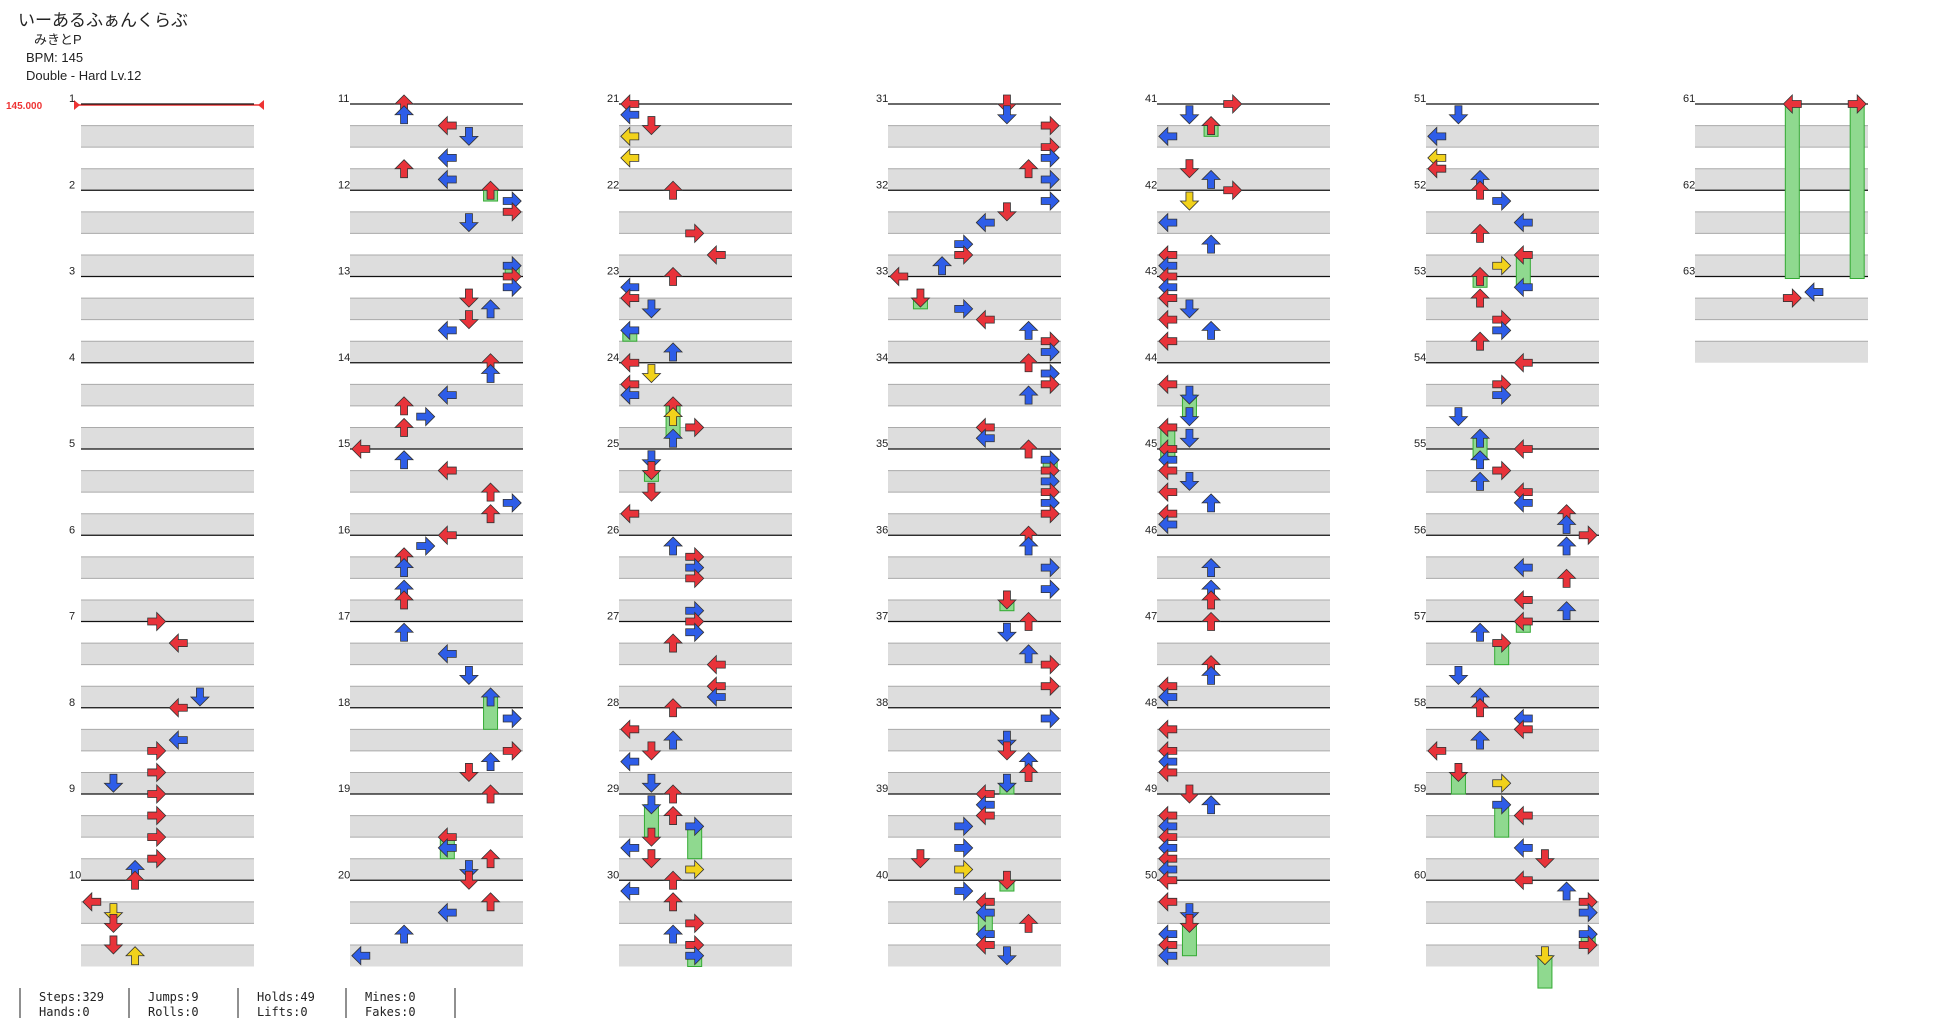 The height and width of the screenshot is (1024, 1933). I want to click on bpm-tri, so click(261, 105).